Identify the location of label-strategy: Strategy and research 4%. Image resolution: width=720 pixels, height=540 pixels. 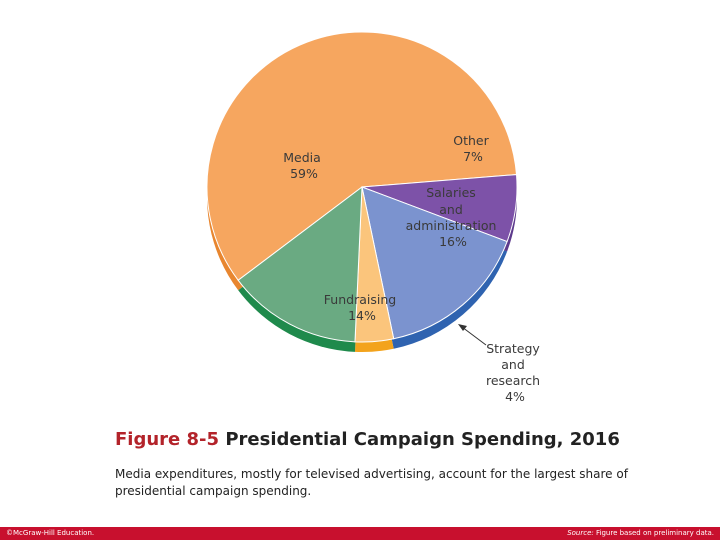
(515, 372).